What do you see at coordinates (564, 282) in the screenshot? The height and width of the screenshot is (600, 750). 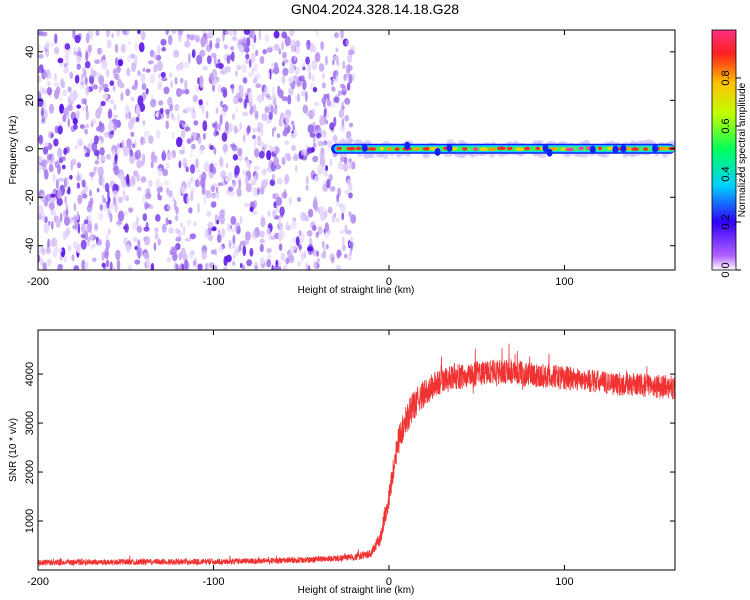 I see `x-tick-label: 100` at bounding box center [564, 282].